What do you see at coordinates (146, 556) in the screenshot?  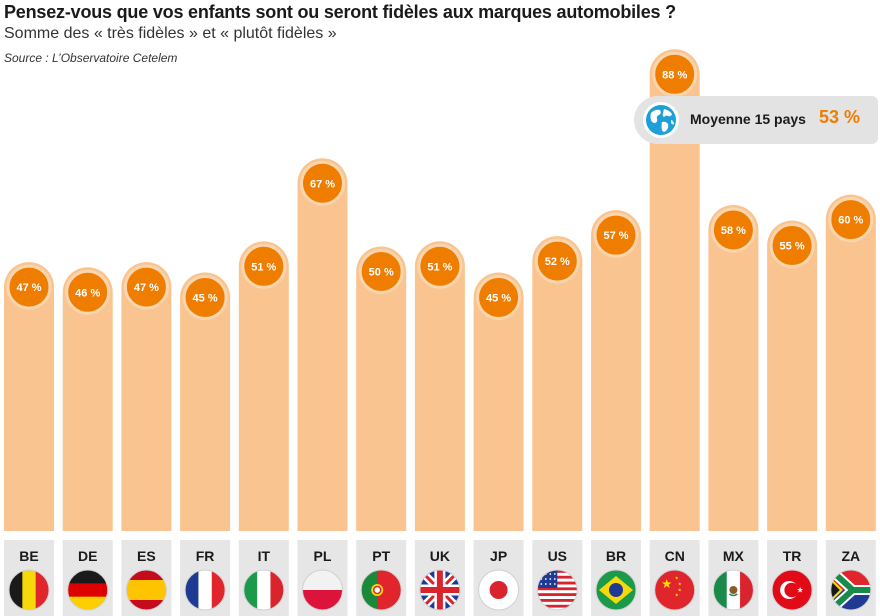 I see `category-label: ES` at bounding box center [146, 556].